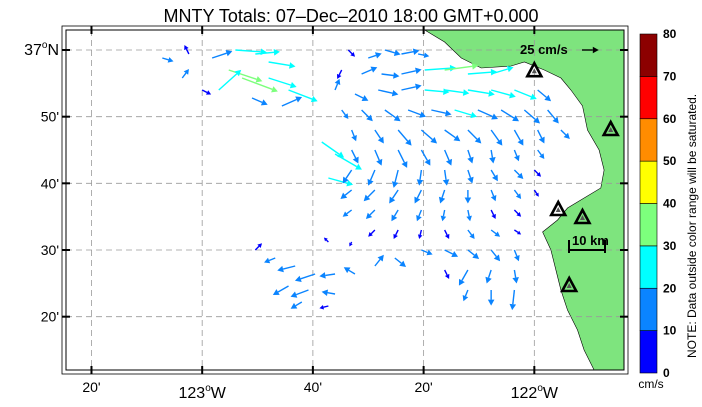 Image resolution: width=702 pixels, height=407 pixels. Describe the element at coordinates (572, 176) in the screenshot. I see `radar-stations` at that location.